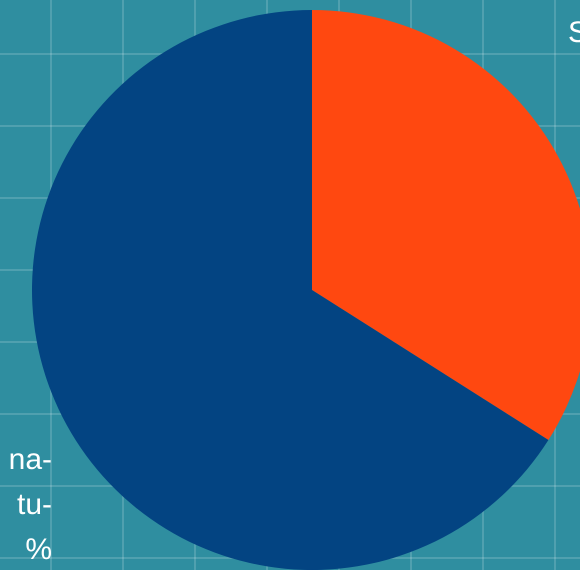  What do you see at coordinates (38, 549) in the screenshot?
I see `slice-label: %` at bounding box center [38, 549].